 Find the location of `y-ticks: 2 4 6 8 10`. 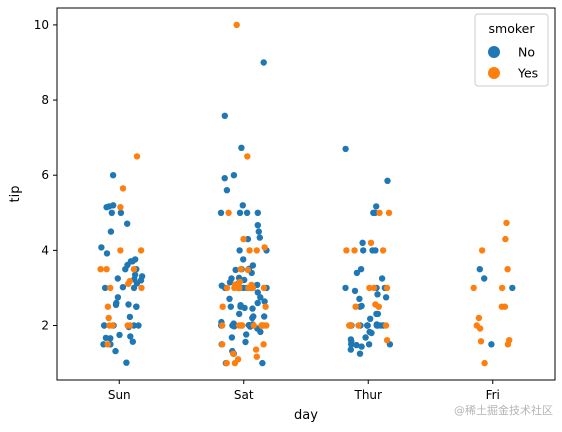

y-ticks: 2 4 6 8 10 is located at coordinates (45, 175).